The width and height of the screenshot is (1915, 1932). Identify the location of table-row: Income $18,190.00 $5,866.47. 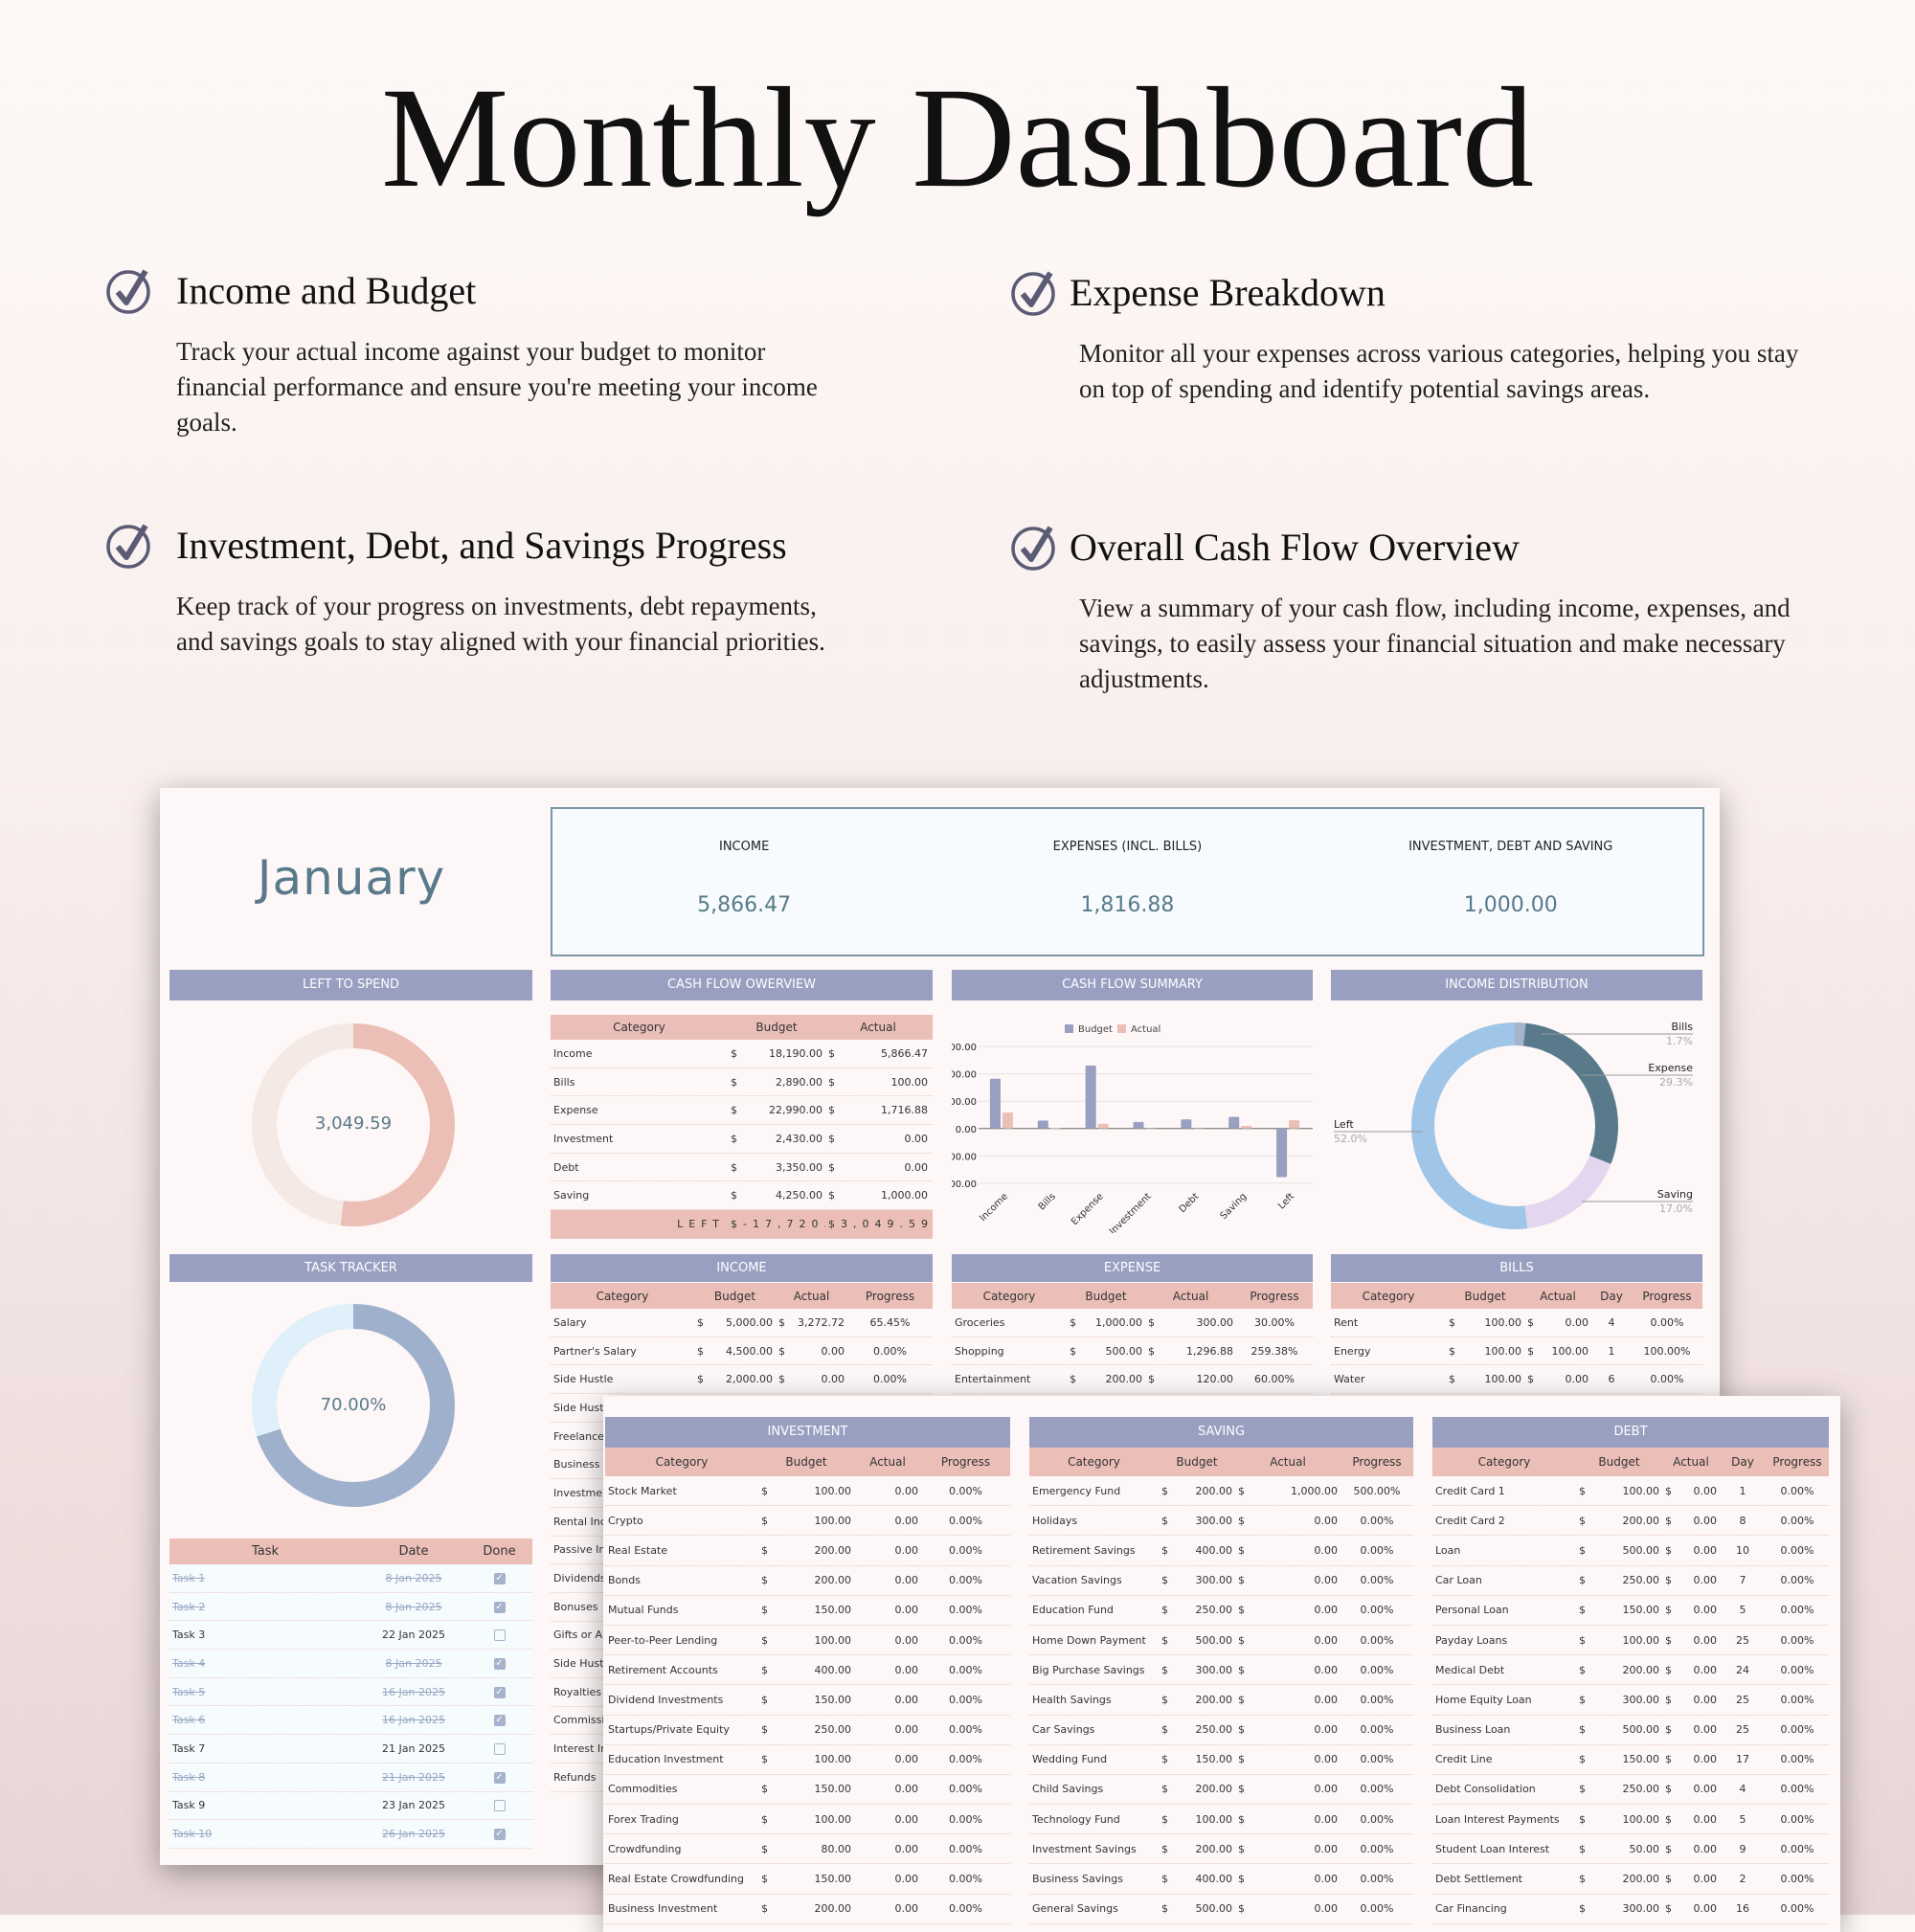
(742, 1054).